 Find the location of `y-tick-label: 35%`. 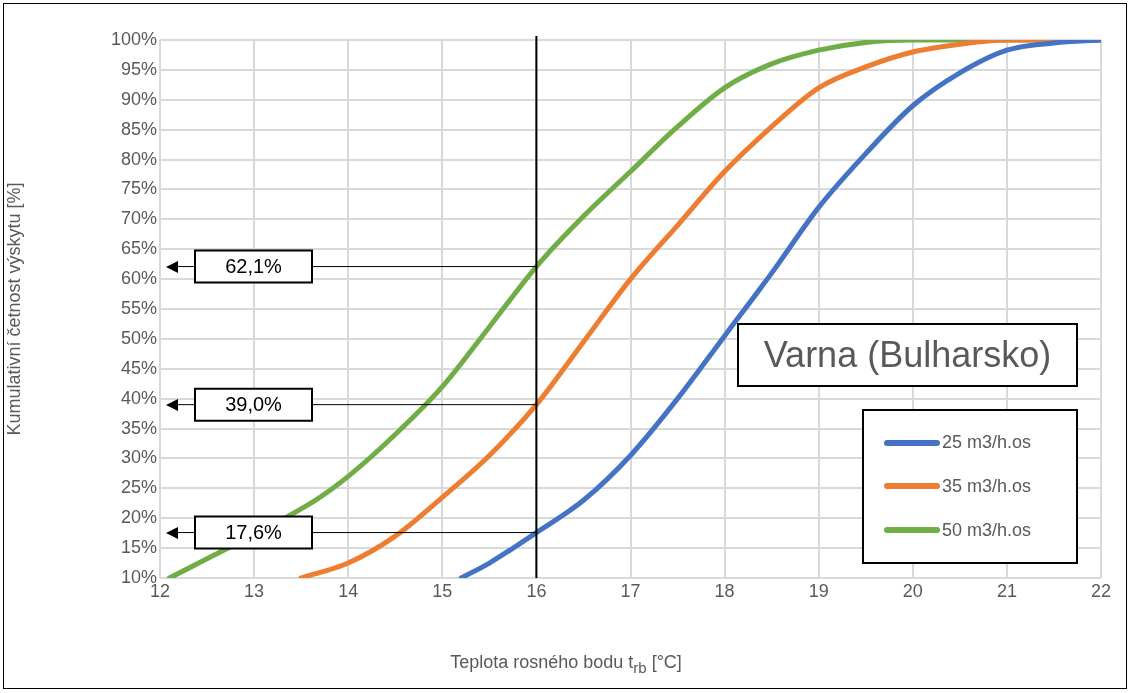

y-tick-label: 35% is located at coordinates (138, 427).